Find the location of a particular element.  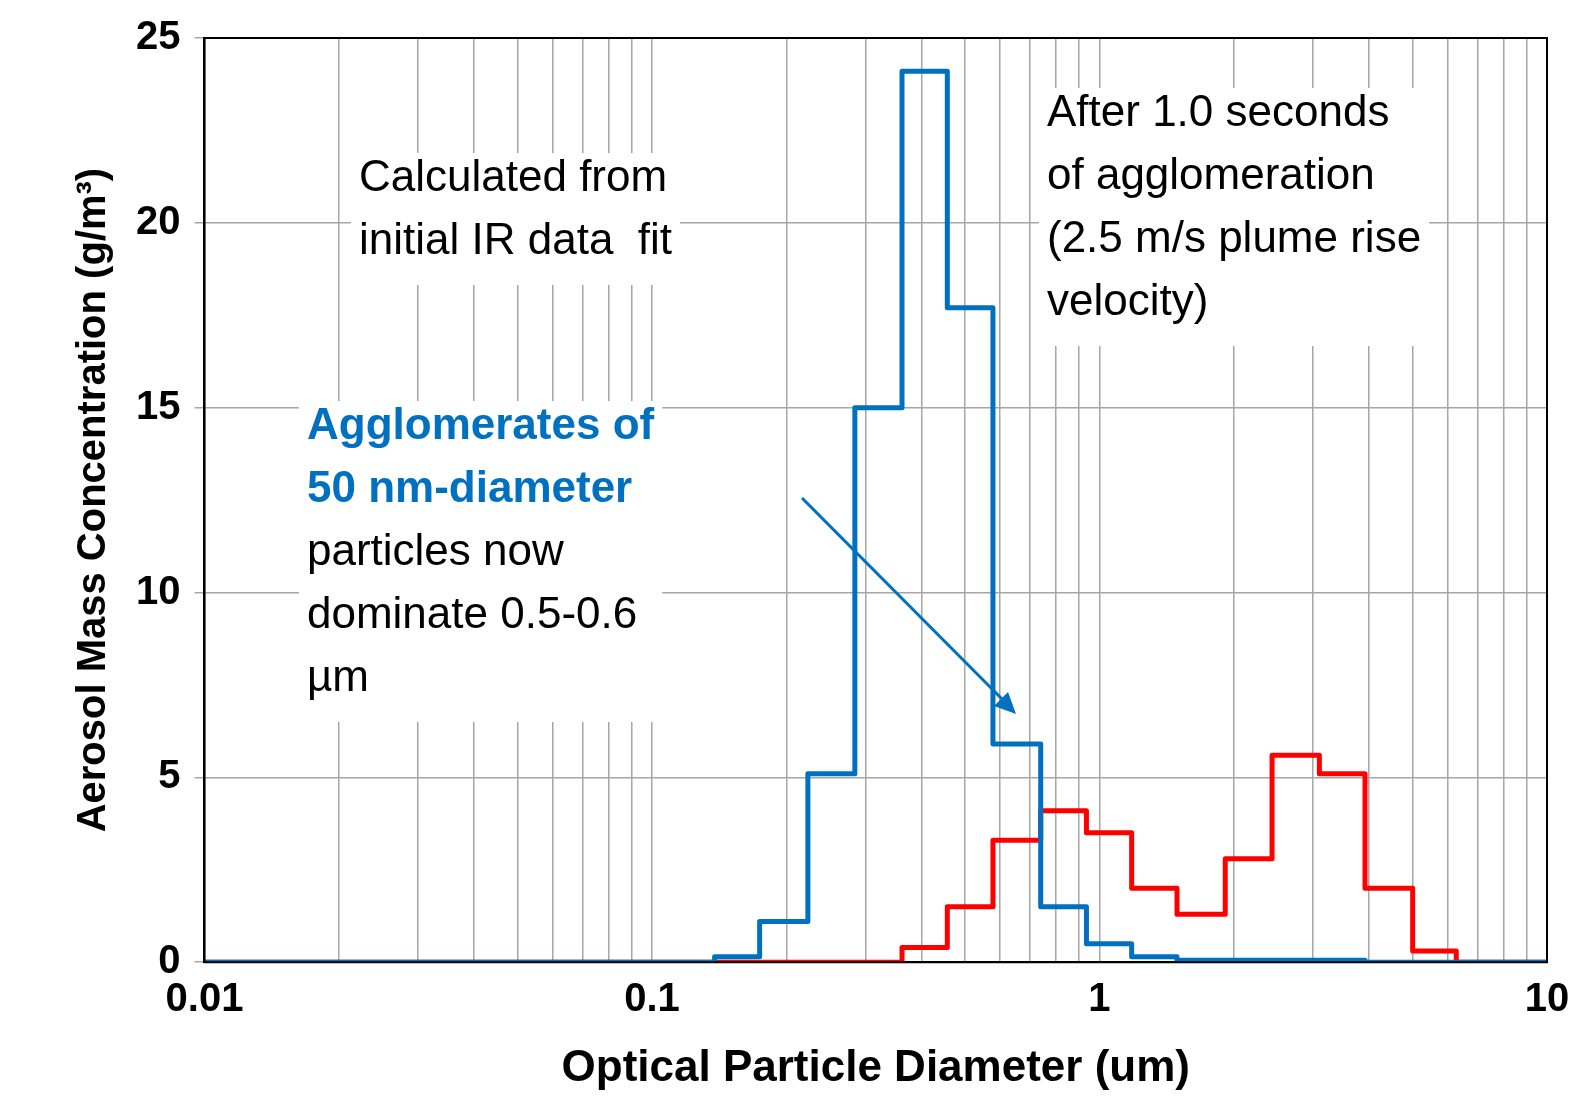

y-tick-label: 15 is located at coordinates (158, 404).